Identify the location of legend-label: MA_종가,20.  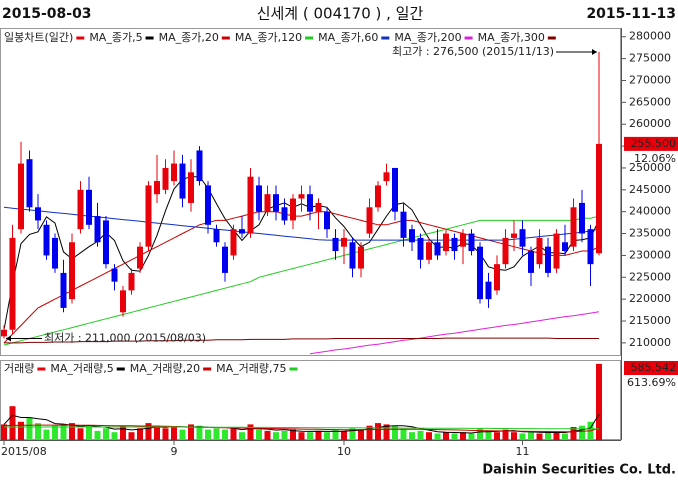
(189, 37).